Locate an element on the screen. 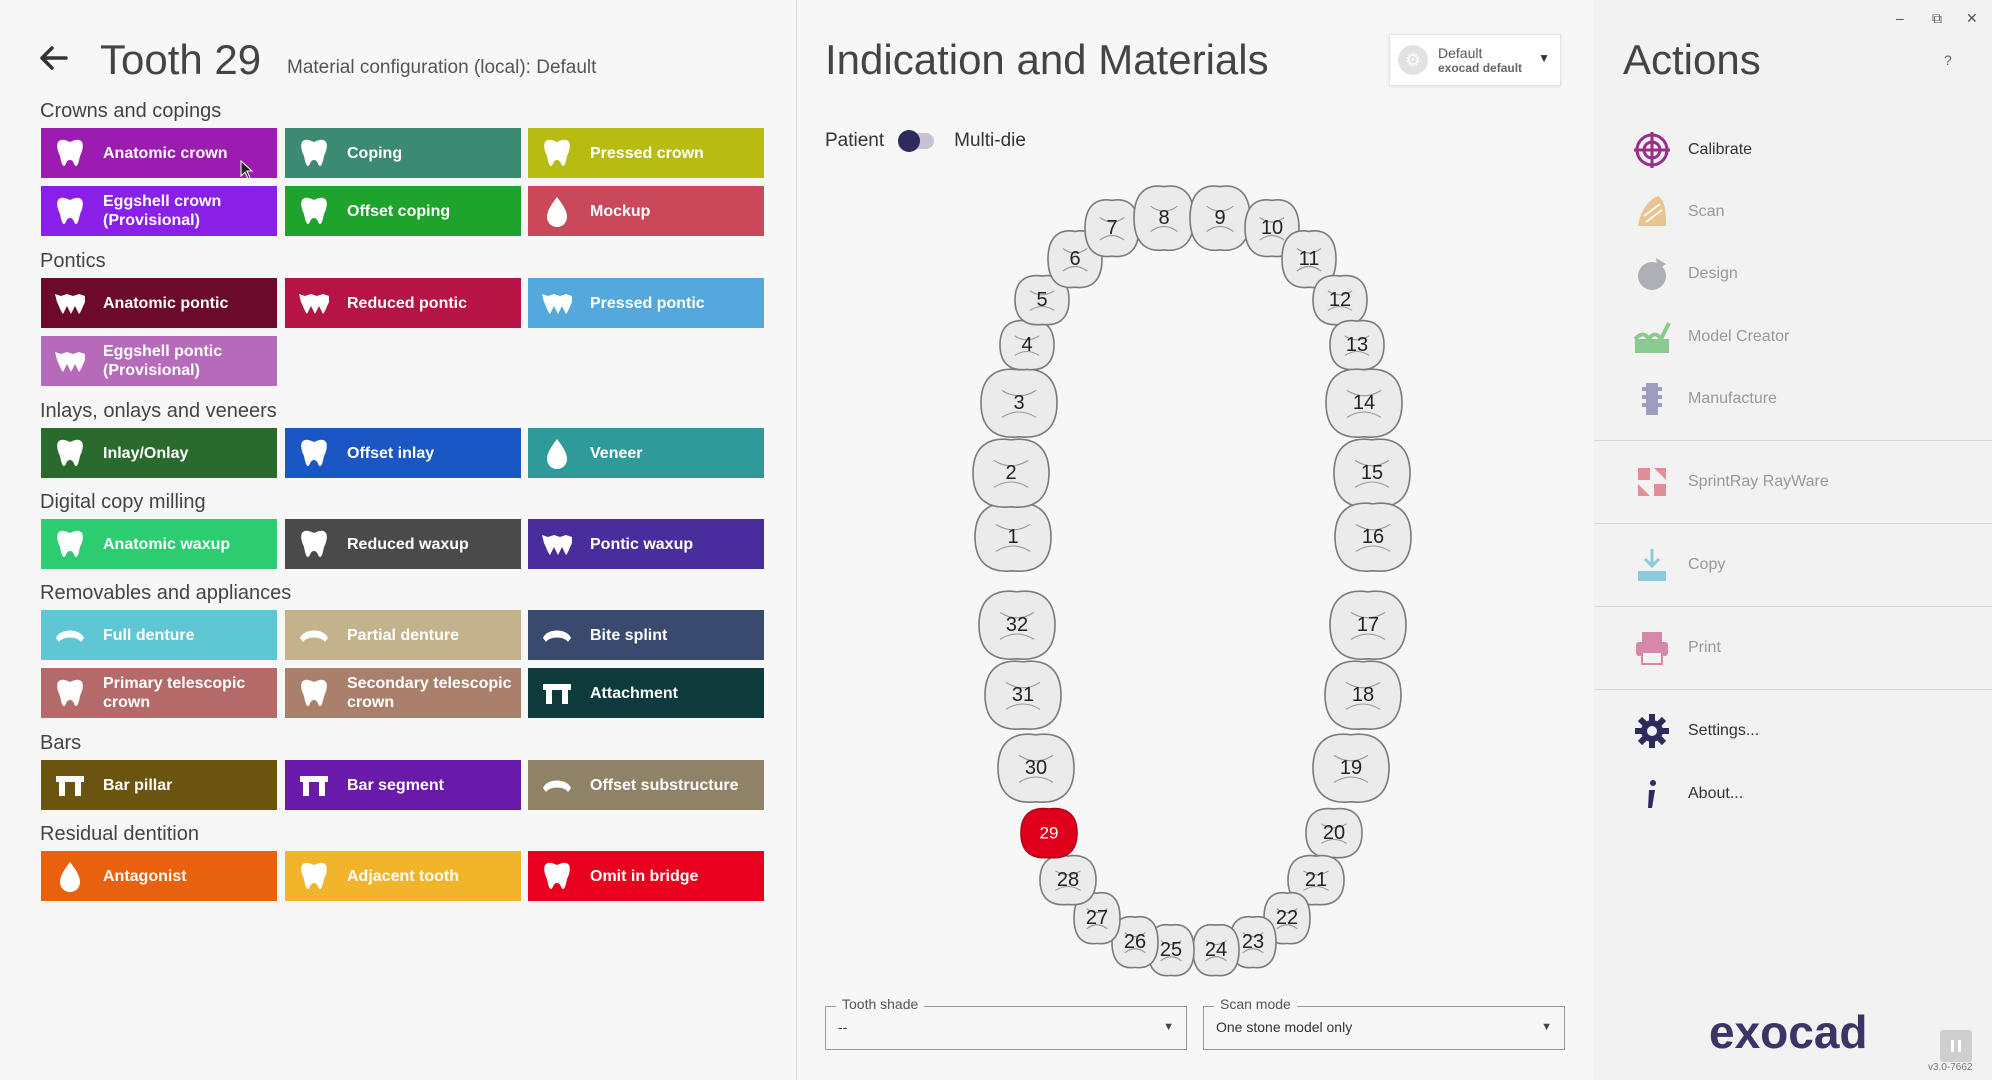 This screenshot has height=1080, width=1992. material-button-antagonist: Antagonist is located at coordinates (159, 876).